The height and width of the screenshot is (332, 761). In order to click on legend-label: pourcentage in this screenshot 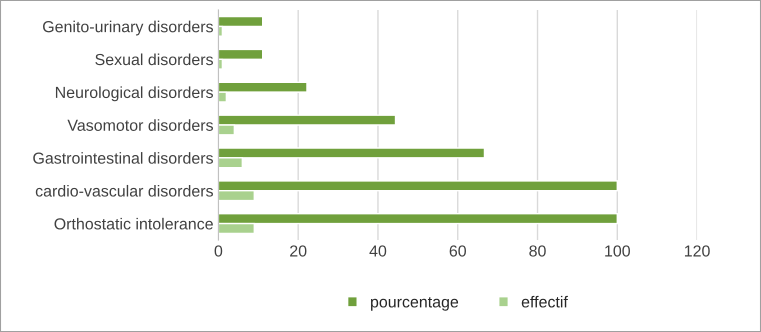, I will do `click(414, 304)`.